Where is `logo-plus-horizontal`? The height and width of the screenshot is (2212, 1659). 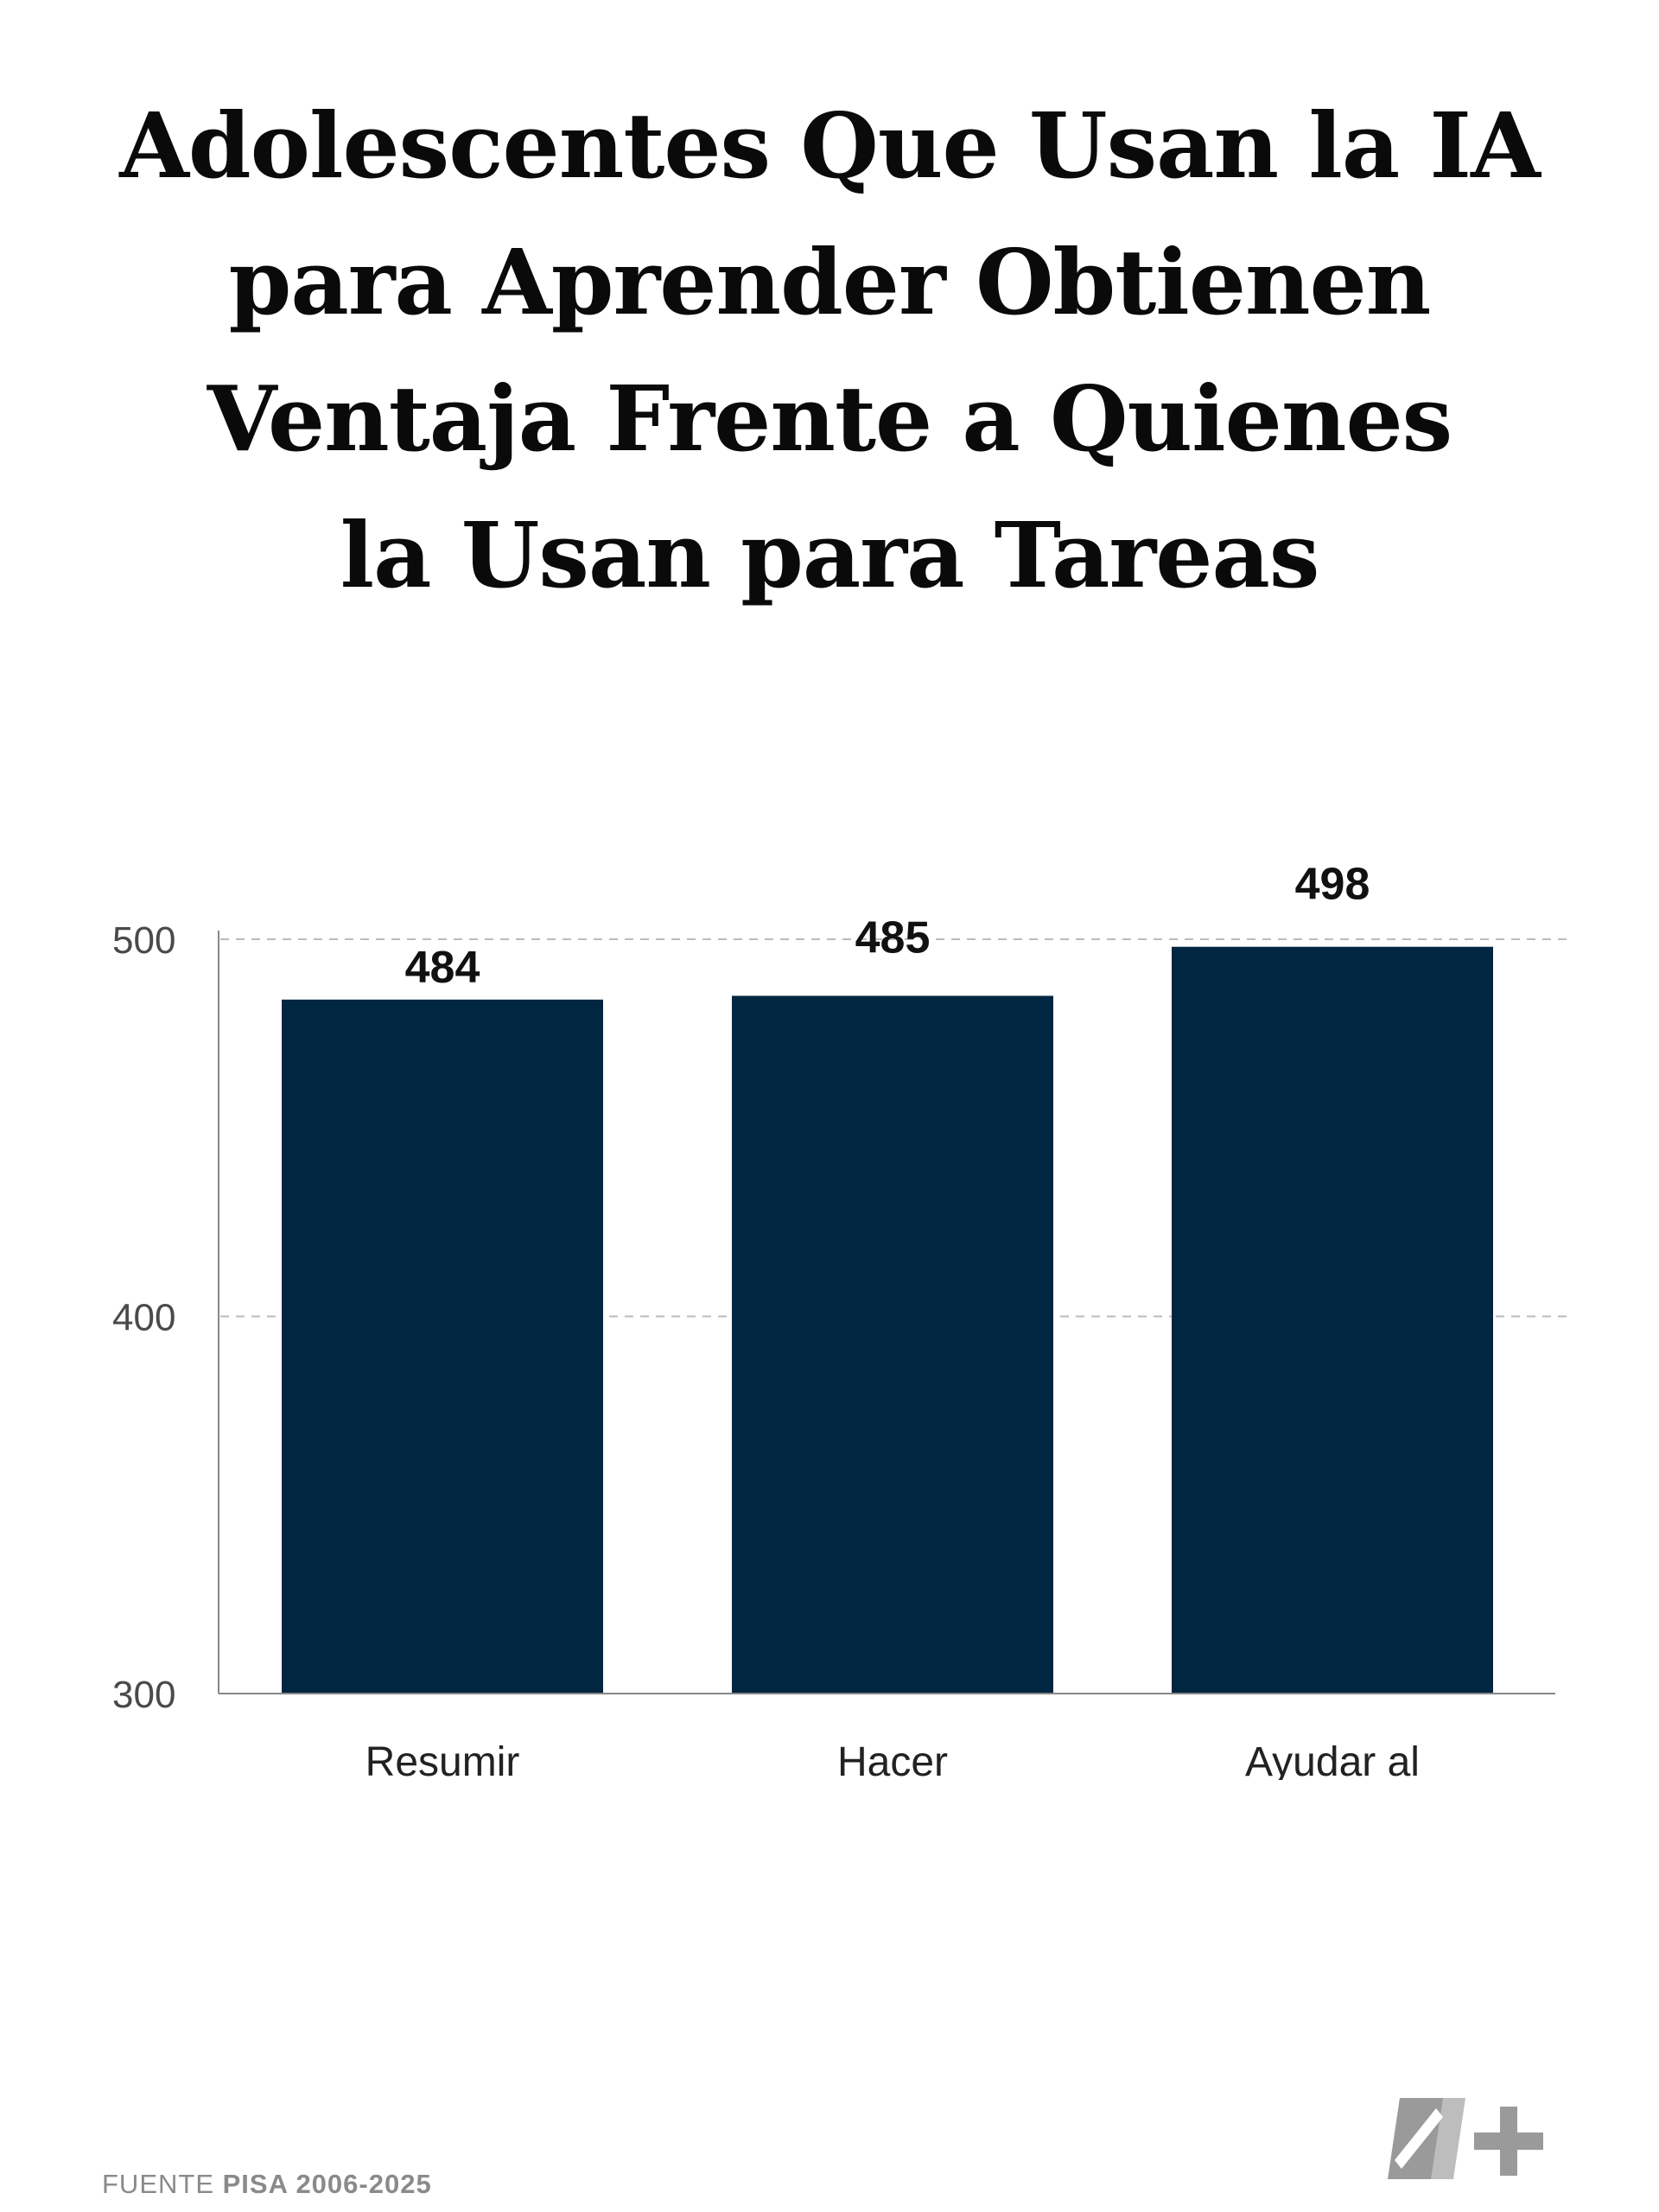
logo-plus-horizontal is located at coordinates (1508, 2141).